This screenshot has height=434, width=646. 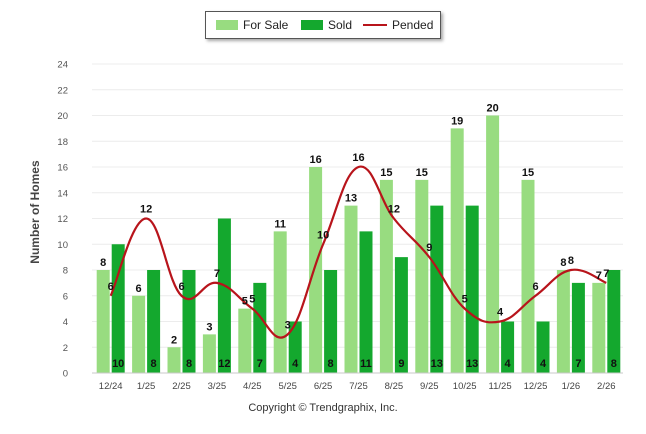 I want to click on y-tick-label: 24, so click(x=62, y=65).